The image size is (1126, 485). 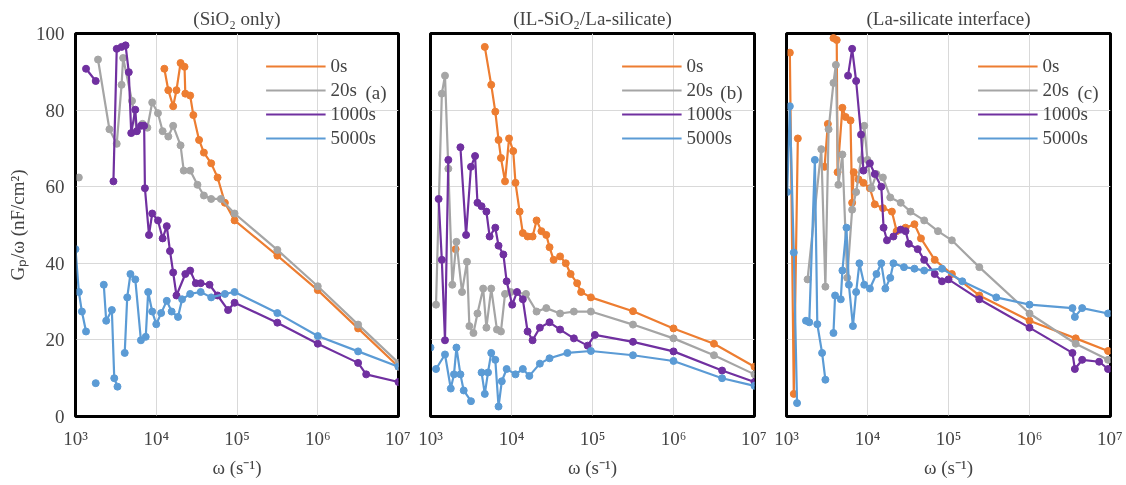 I want to click on chart-title: (La-silicate interface), so click(x=948, y=18).